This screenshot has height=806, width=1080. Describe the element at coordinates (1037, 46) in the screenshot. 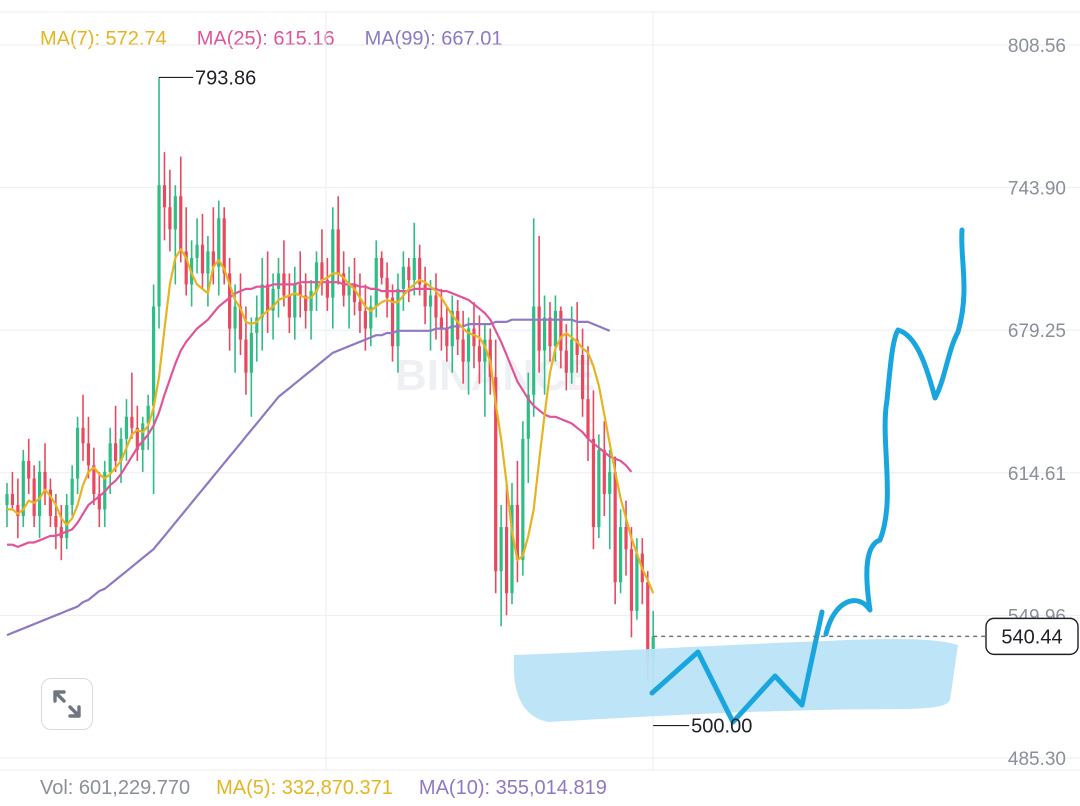

I see `y-tick-label: 808.56` at that location.